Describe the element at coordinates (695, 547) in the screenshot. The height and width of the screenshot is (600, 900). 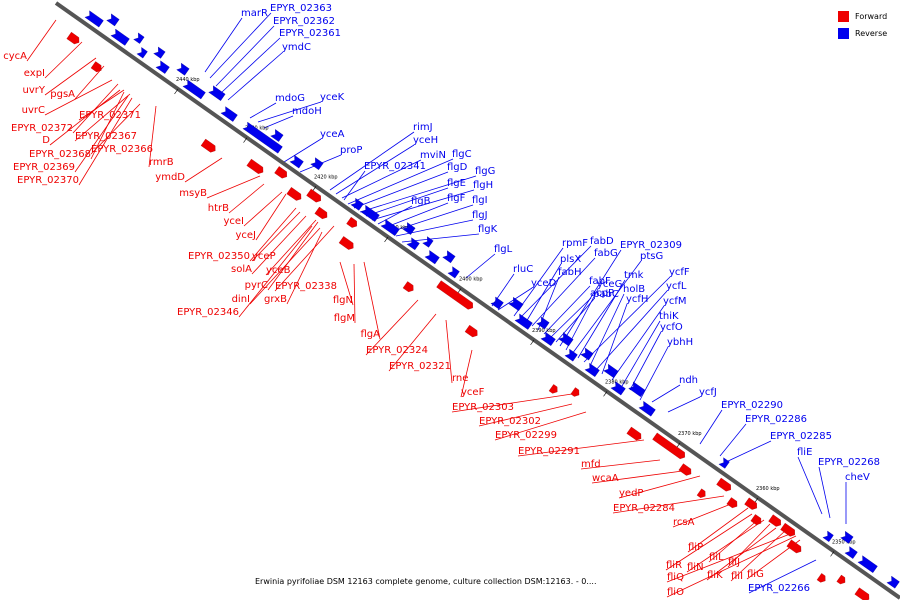
I see `forward-gene-label: fliP` at that location.